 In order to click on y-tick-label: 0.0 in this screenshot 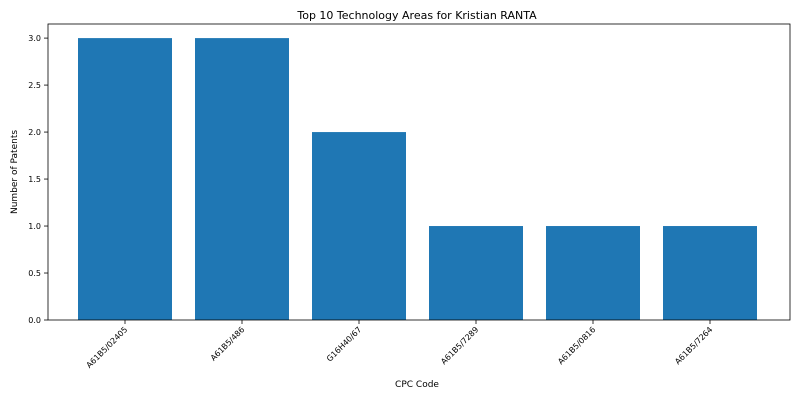, I will do `click(34, 320)`.